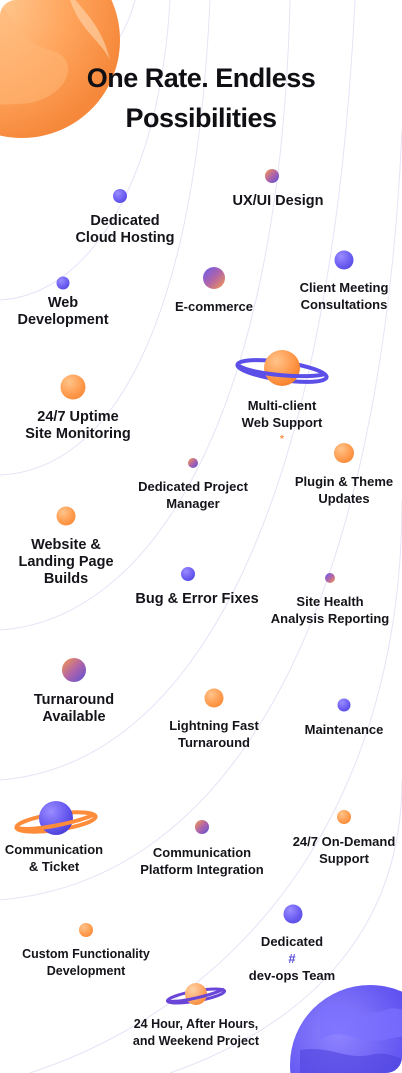 The height and width of the screenshot is (1073, 402). What do you see at coordinates (292, 975) in the screenshot?
I see `feature-label: dev-ops Team` at bounding box center [292, 975].